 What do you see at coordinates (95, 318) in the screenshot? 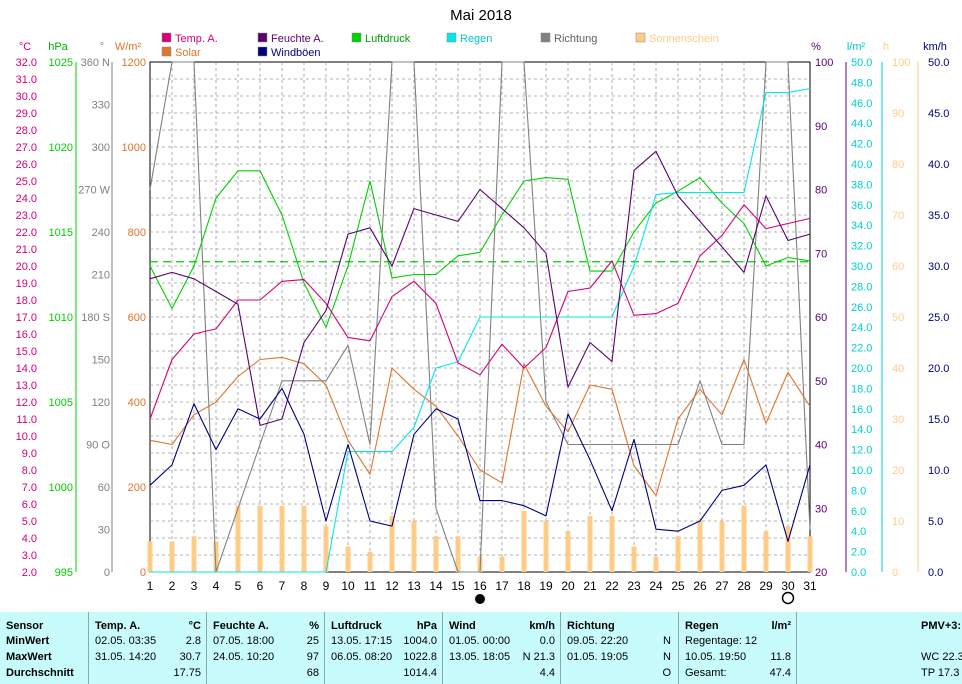
I see `dir-tick-label: 180 S` at bounding box center [95, 318].